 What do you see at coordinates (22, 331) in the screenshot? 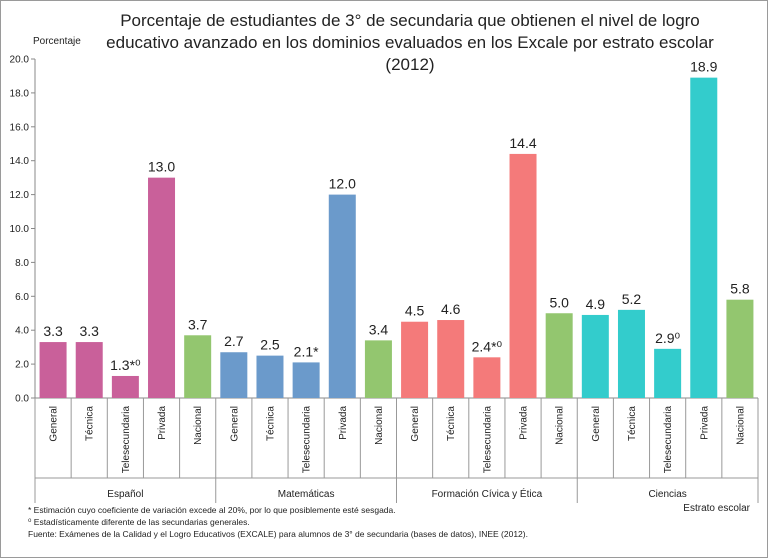
I see `y-tick-label: 4.0` at bounding box center [22, 331].